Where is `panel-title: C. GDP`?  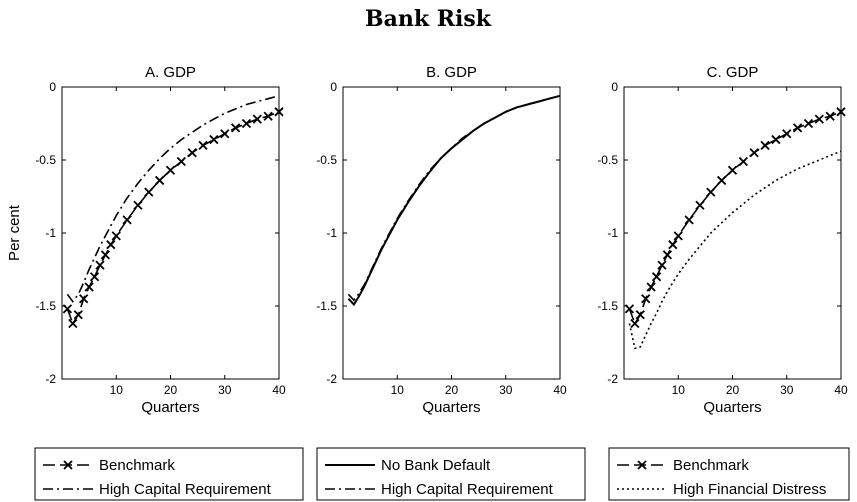
panel-title: C. GDP is located at coordinates (733, 72).